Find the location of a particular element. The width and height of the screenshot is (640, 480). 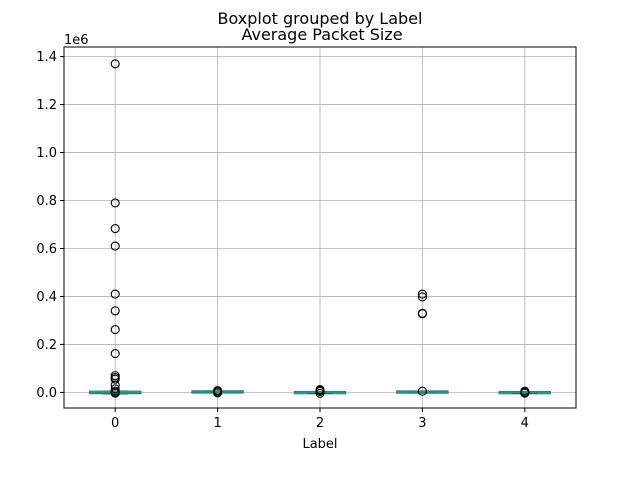

x-axis-label: Label is located at coordinates (319, 444).